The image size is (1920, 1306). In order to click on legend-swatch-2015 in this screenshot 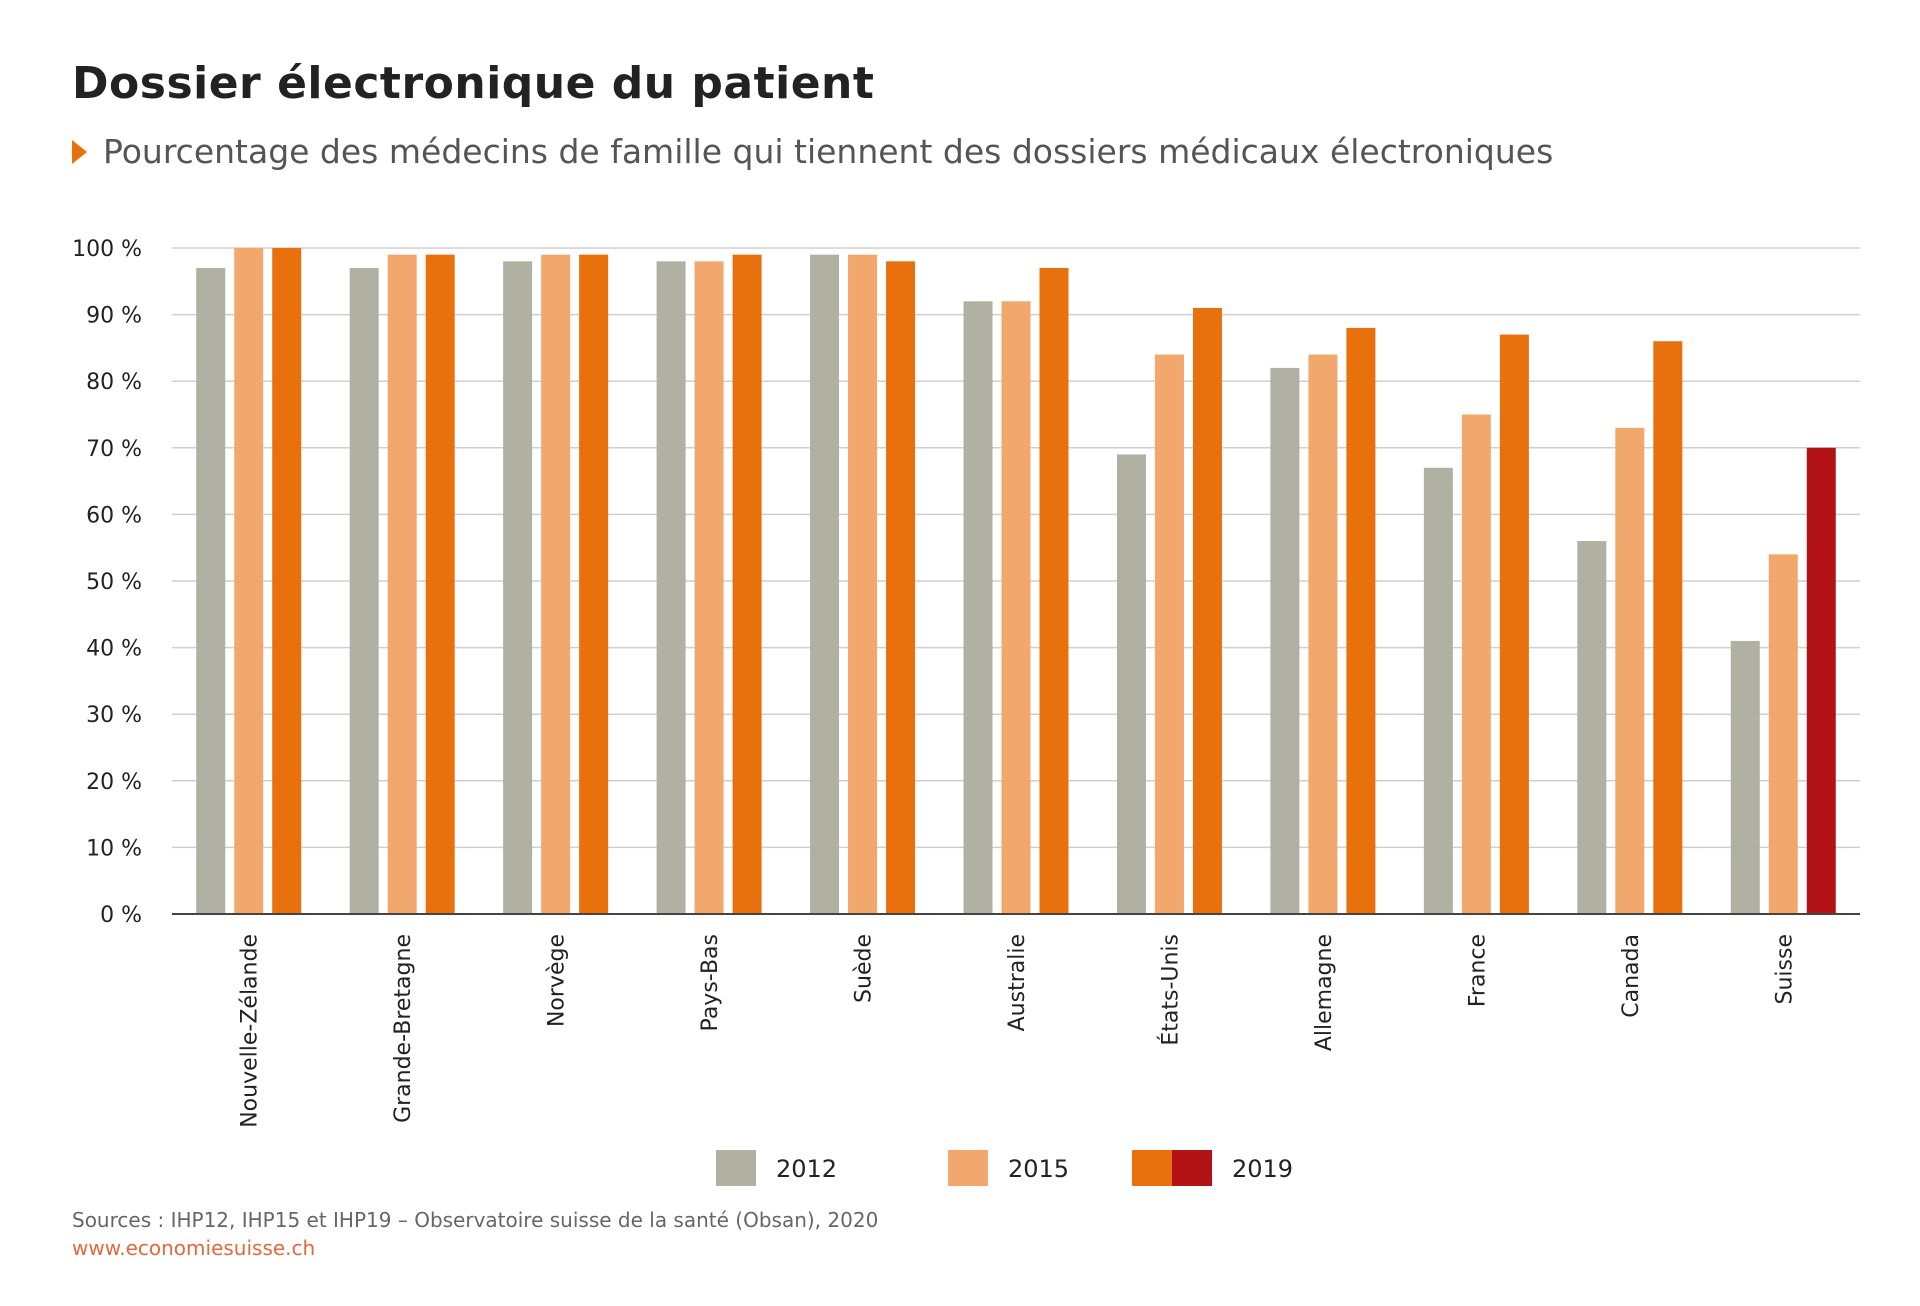, I will do `click(968, 1168)`.